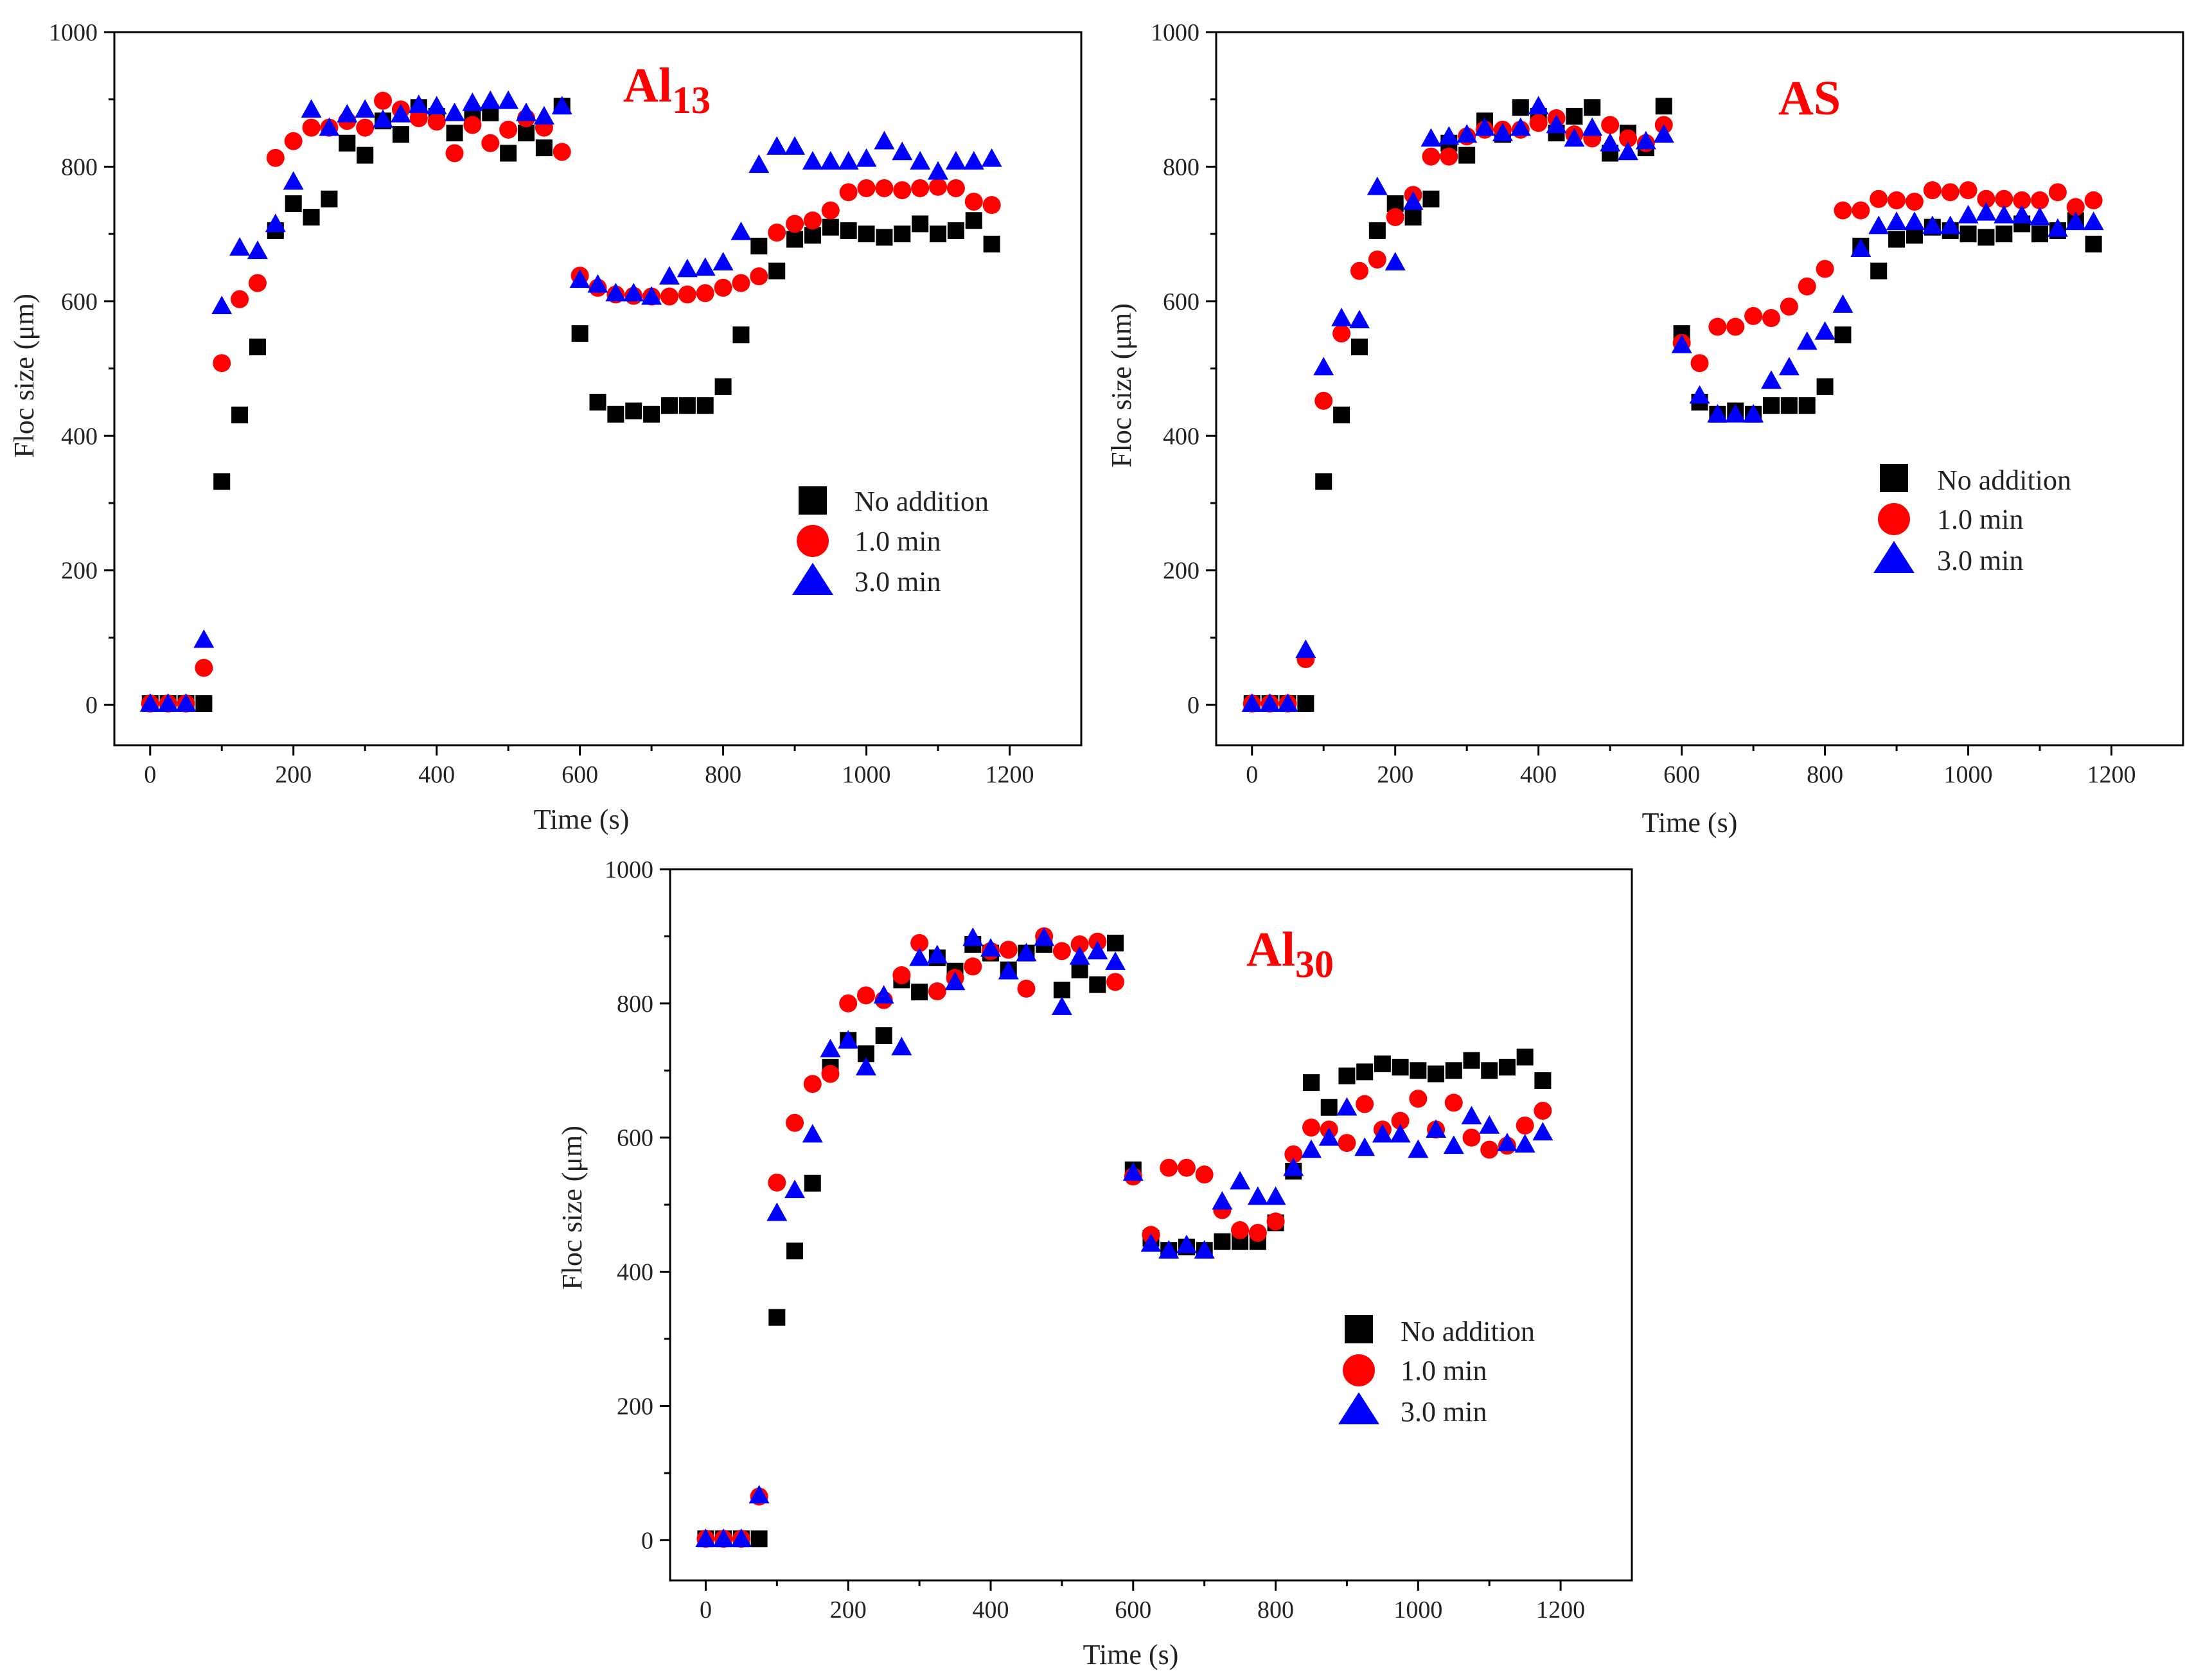 This screenshot has width=2194, height=1680. Describe the element at coordinates (1691, 774) in the screenshot. I see `x-tick-labels: 0 200 400 600 800 1000 1200` at that location.